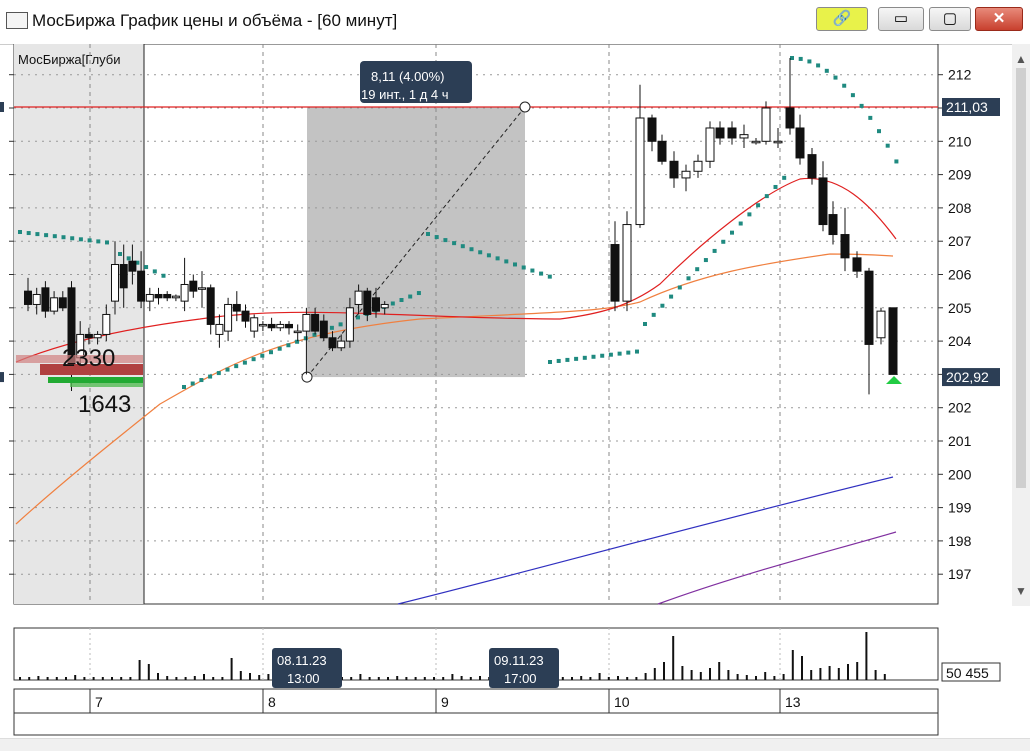  I want to click on y-tick-label: 198, so click(960, 541).